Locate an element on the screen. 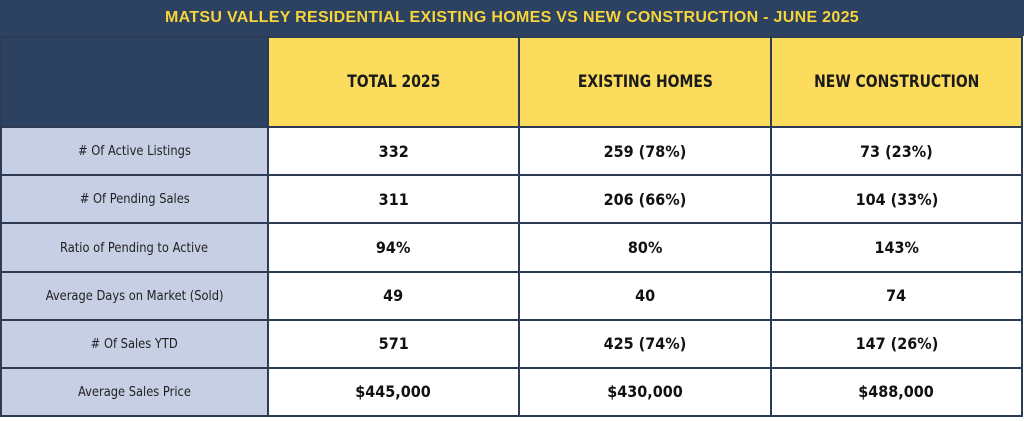 The width and height of the screenshot is (1024, 421). value-cell: 311 is located at coordinates (393, 199).